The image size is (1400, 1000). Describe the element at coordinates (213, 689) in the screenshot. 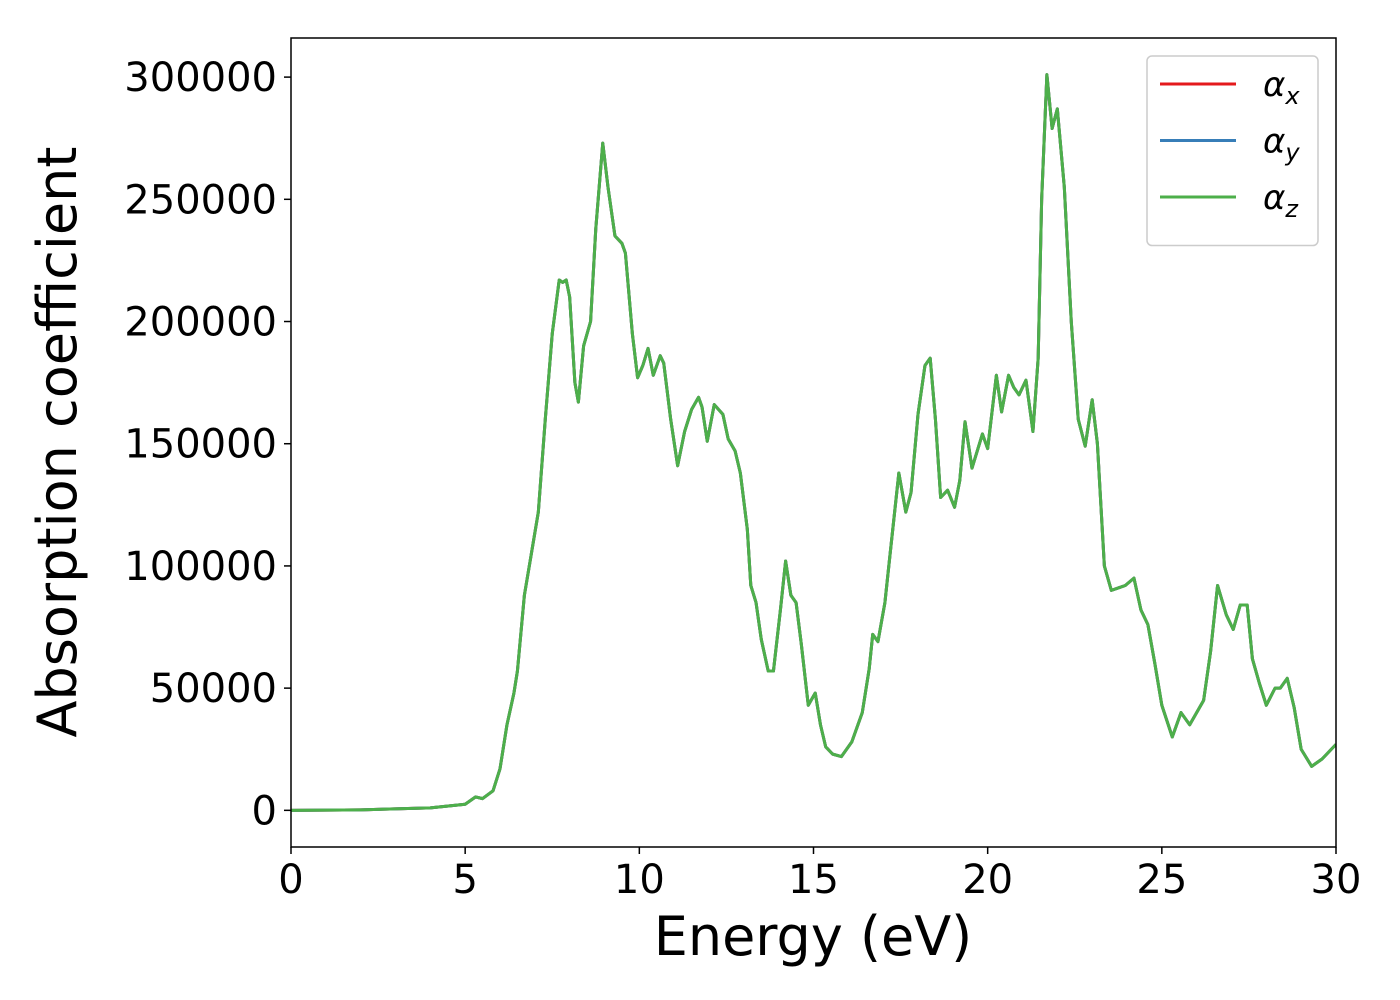

I see `y-tick-label: 50000` at that location.